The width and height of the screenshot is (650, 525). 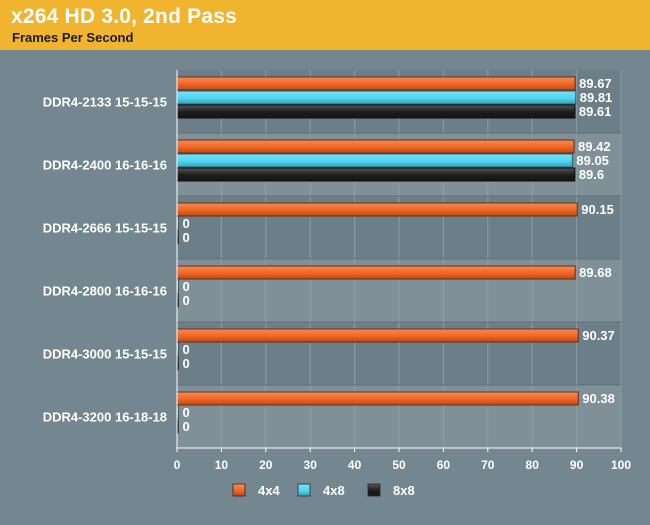 I want to click on legend-swatch-4x4, so click(x=239, y=490).